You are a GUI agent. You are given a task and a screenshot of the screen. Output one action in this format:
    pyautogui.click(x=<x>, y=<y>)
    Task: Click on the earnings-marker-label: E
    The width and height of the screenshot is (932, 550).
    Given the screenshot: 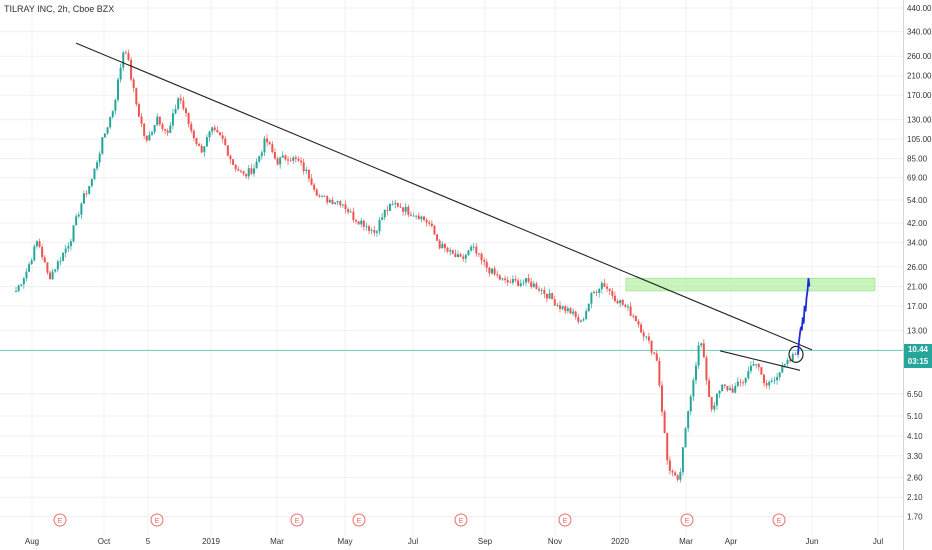 What is the action you would take?
    pyautogui.click(x=565, y=521)
    